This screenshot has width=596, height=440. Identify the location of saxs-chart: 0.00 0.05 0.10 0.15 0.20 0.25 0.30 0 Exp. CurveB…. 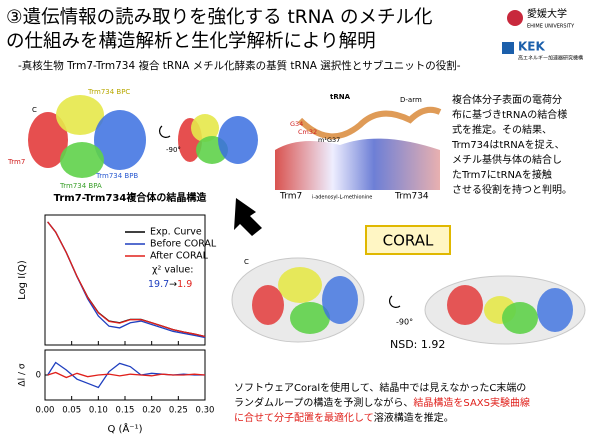
(126, 318).